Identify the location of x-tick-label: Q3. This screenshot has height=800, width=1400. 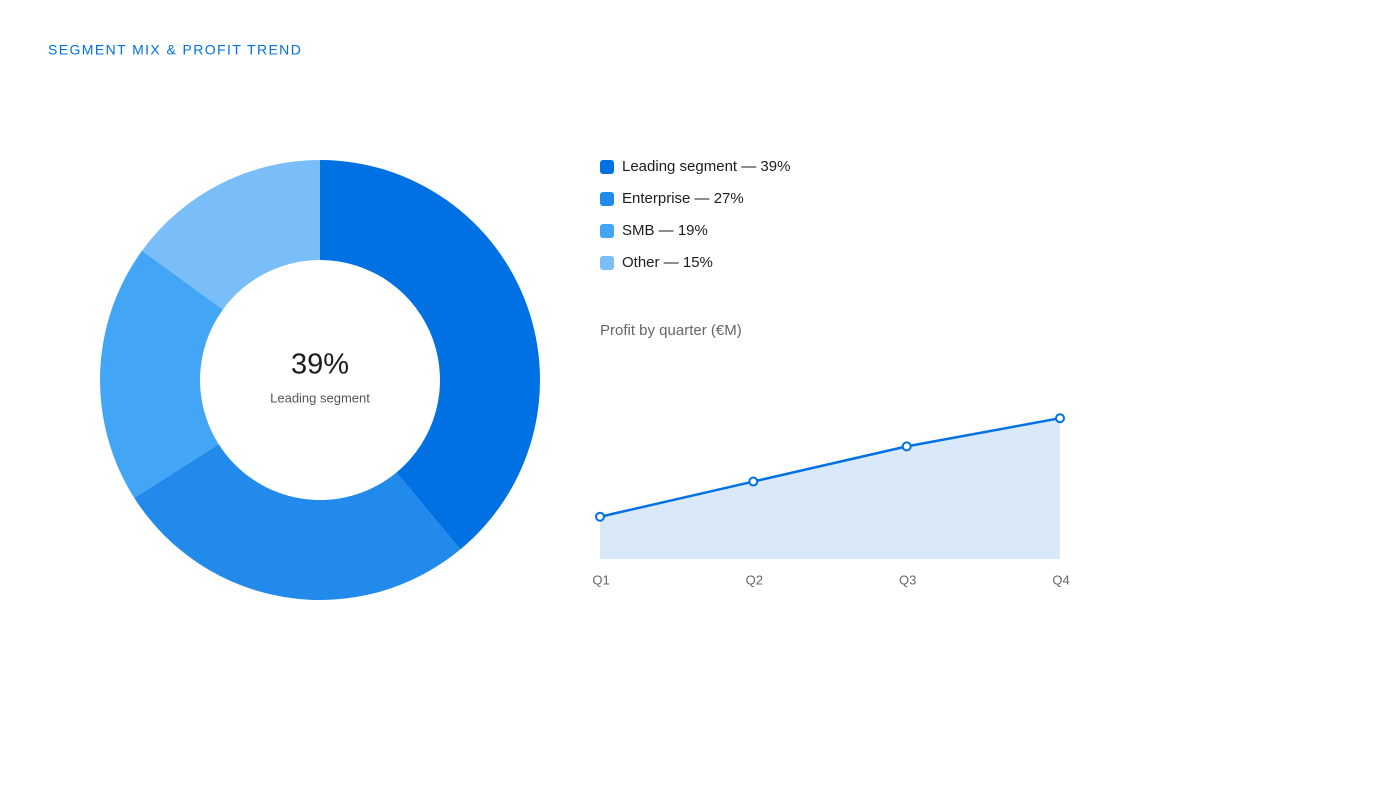
(907, 579).